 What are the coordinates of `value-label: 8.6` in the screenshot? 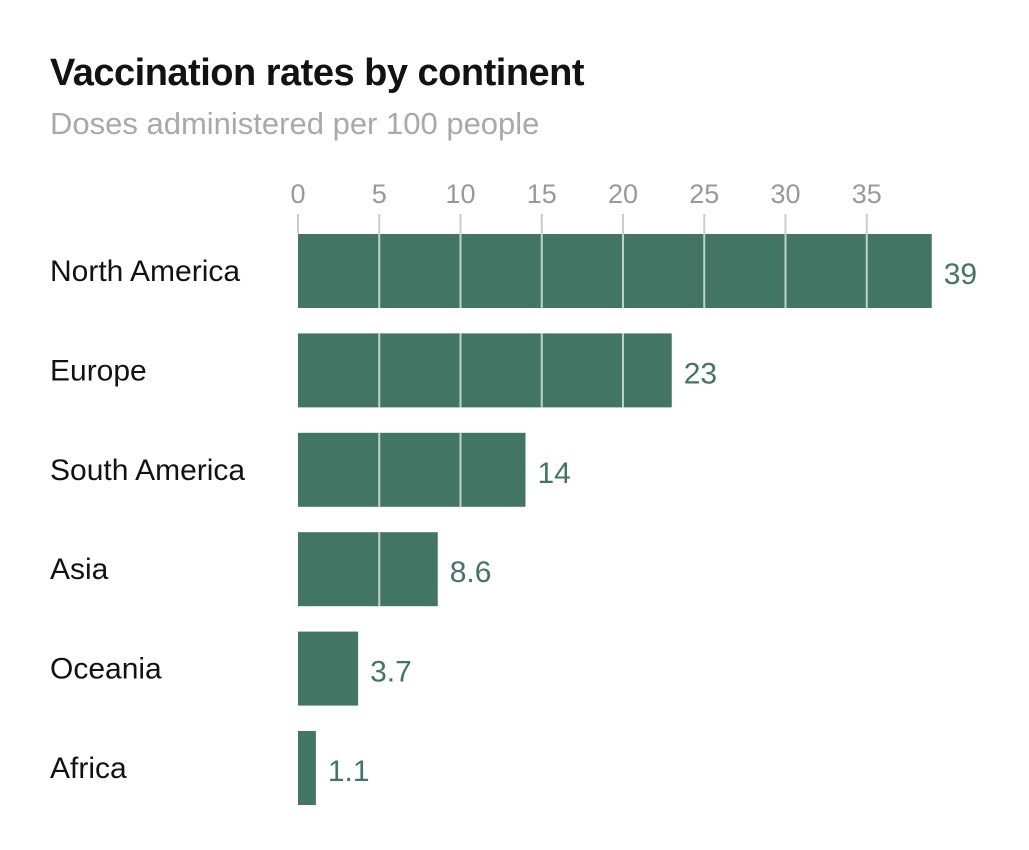 It's located at (471, 572).